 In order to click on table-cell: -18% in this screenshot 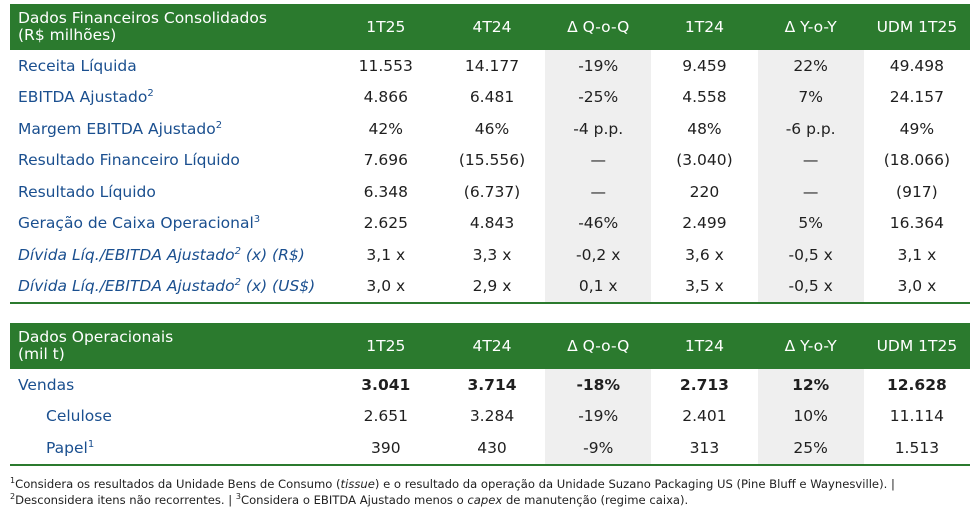, I will do `click(598, 385)`.